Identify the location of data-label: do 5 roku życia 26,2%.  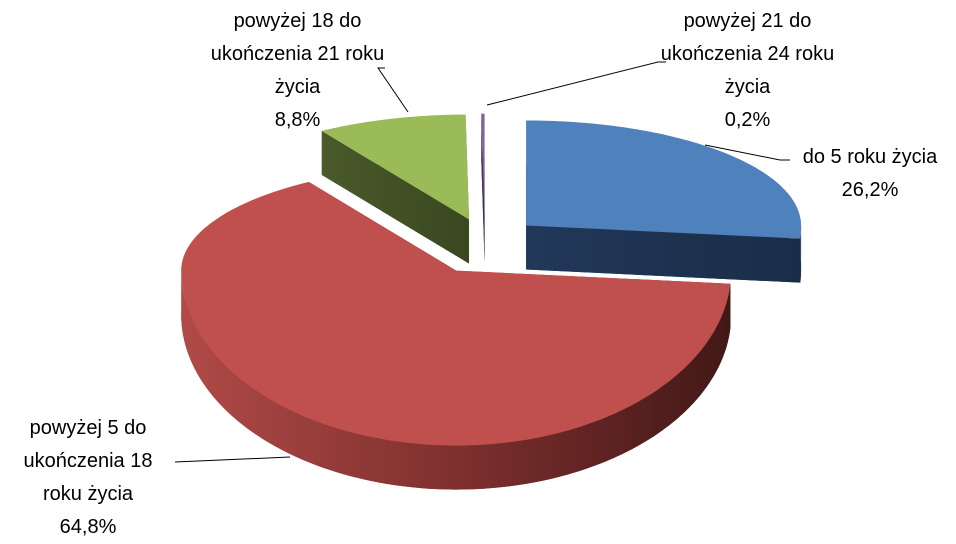
(870, 174).